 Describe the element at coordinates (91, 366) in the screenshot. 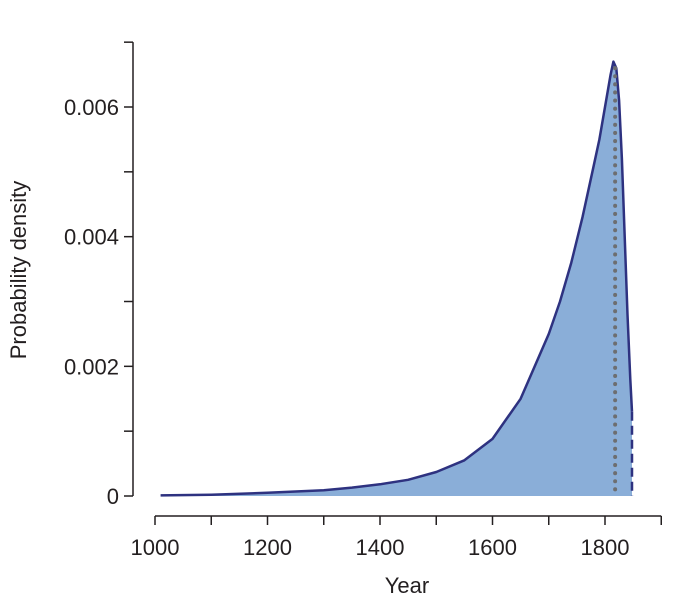

I see `y-tick-label: 0.002` at that location.